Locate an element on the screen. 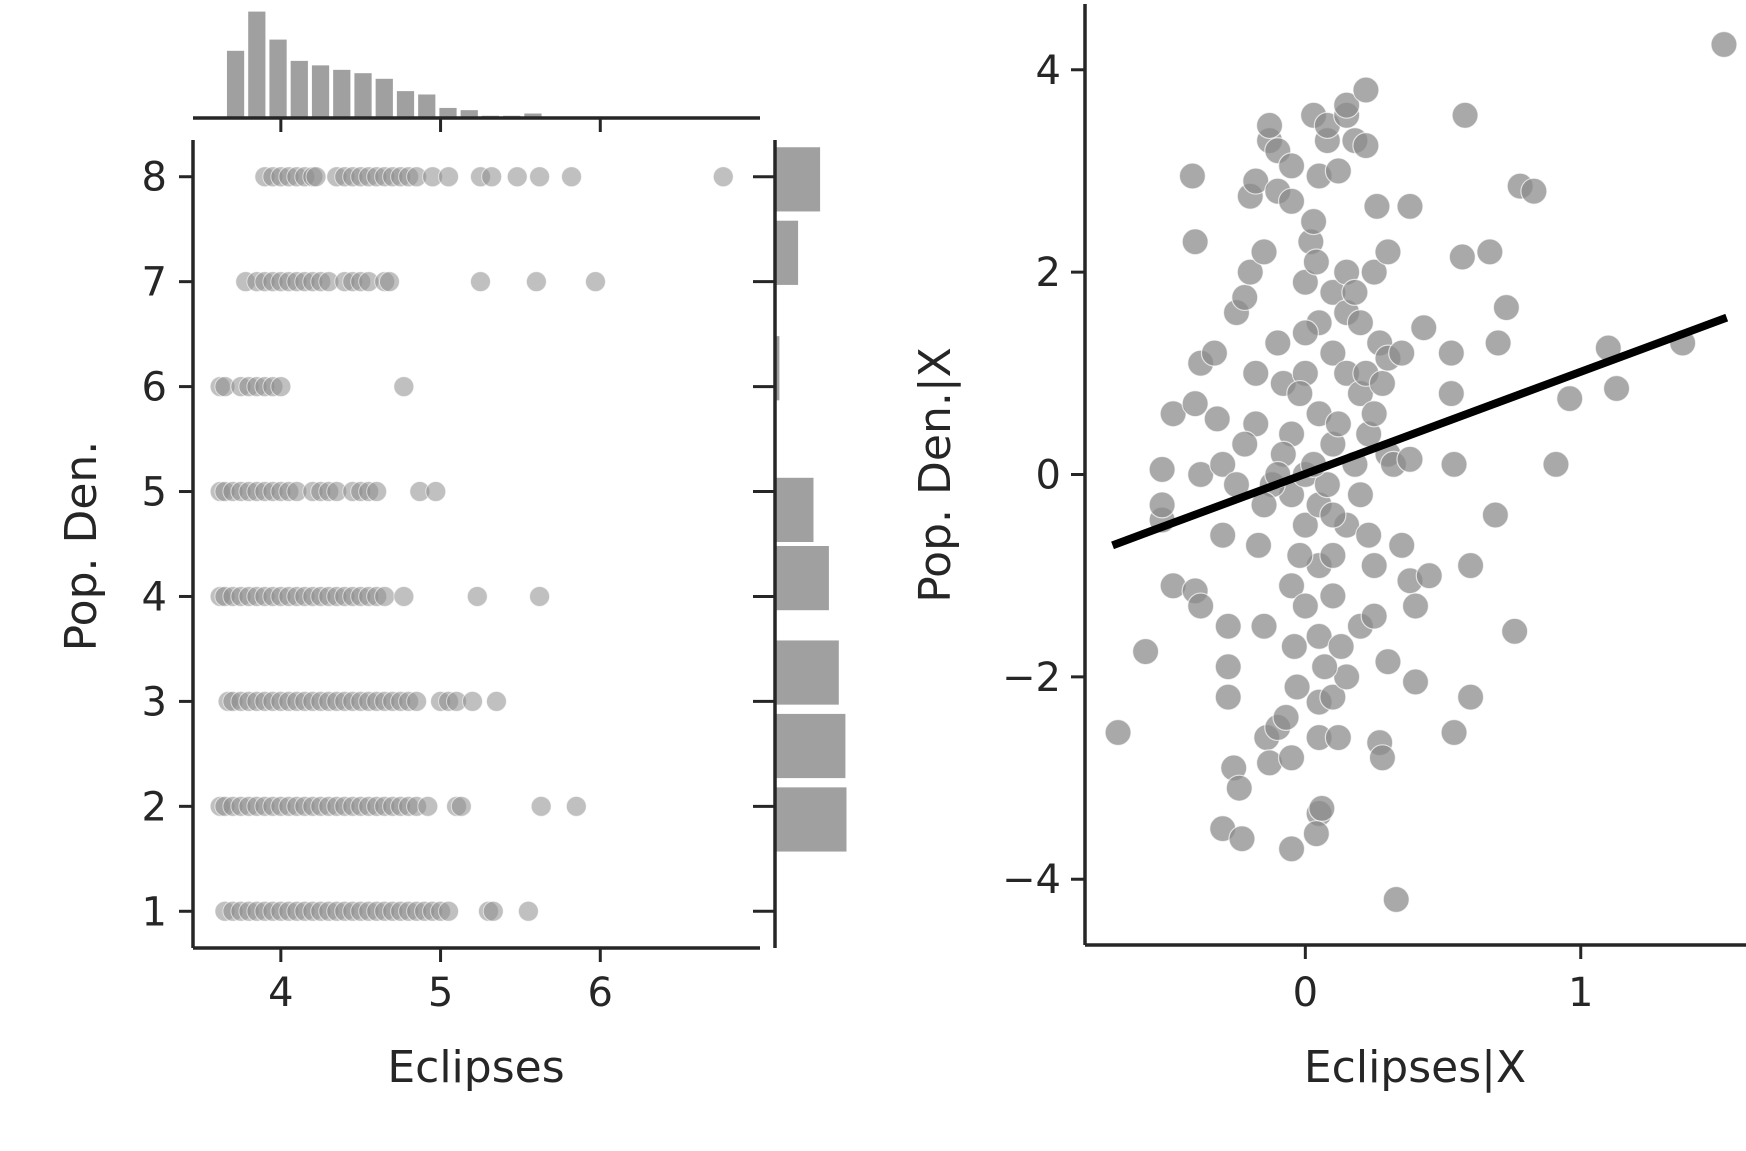 This screenshot has height=1151, width=1746. partial-y-tick-label: −2 is located at coordinates (1031, 678).